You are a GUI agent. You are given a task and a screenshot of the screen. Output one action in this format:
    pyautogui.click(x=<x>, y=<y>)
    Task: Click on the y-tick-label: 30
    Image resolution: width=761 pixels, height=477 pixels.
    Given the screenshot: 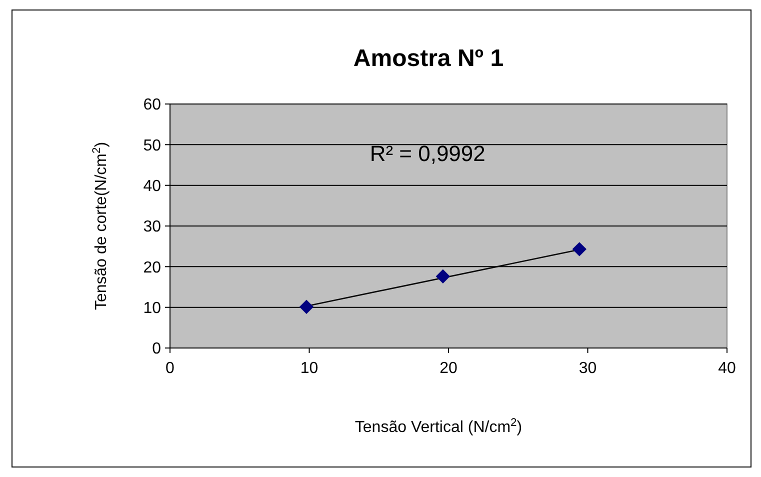 What is the action you would take?
    pyautogui.click(x=152, y=227)
    